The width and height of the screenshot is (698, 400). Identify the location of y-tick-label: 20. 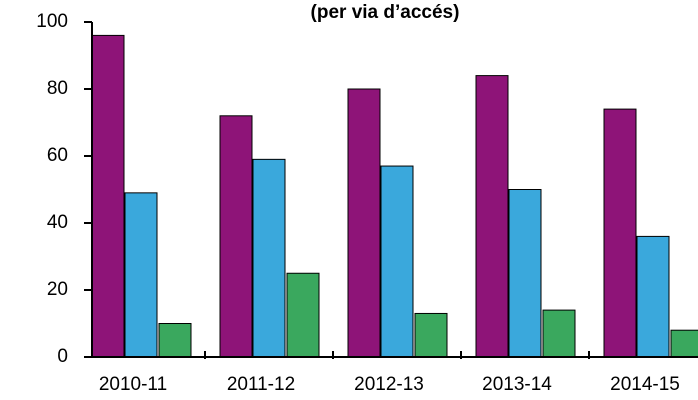
(57, 289).